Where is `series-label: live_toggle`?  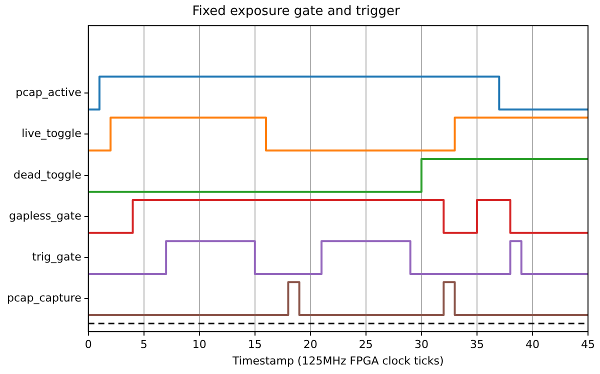
series-label: live_toggle is located at coordinates (52, 133).